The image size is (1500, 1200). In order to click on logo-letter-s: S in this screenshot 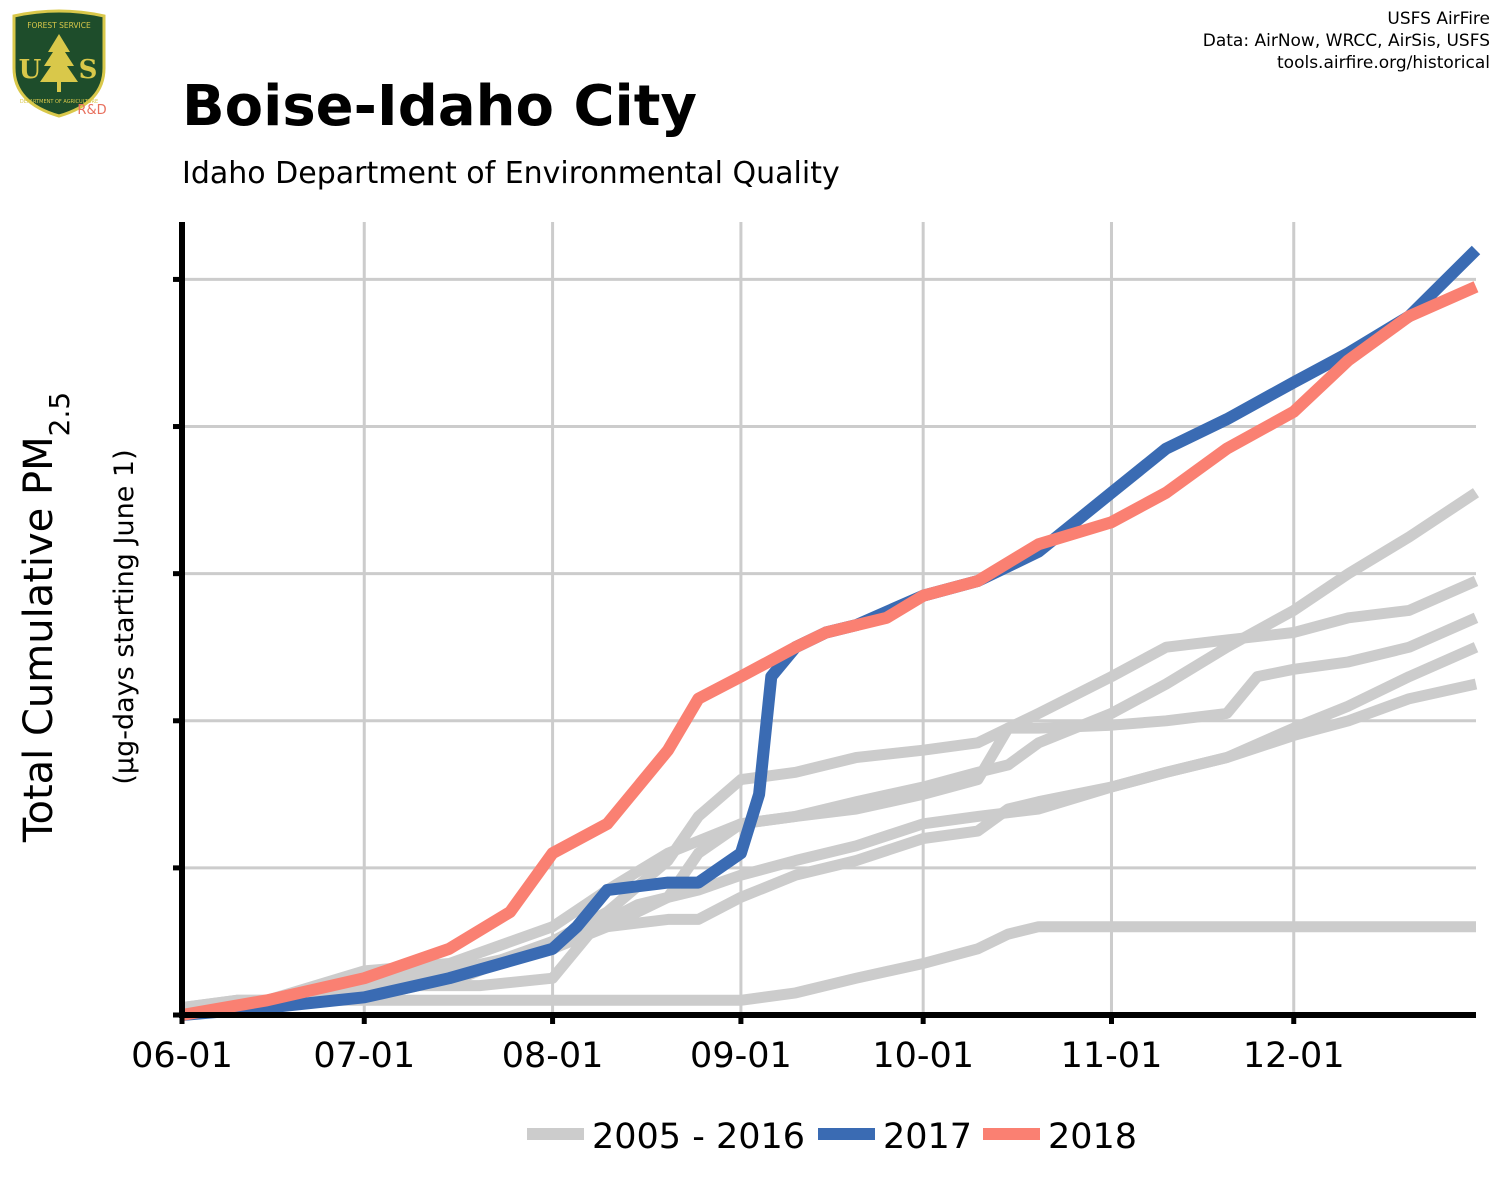, I will do `click(88, 70)`.